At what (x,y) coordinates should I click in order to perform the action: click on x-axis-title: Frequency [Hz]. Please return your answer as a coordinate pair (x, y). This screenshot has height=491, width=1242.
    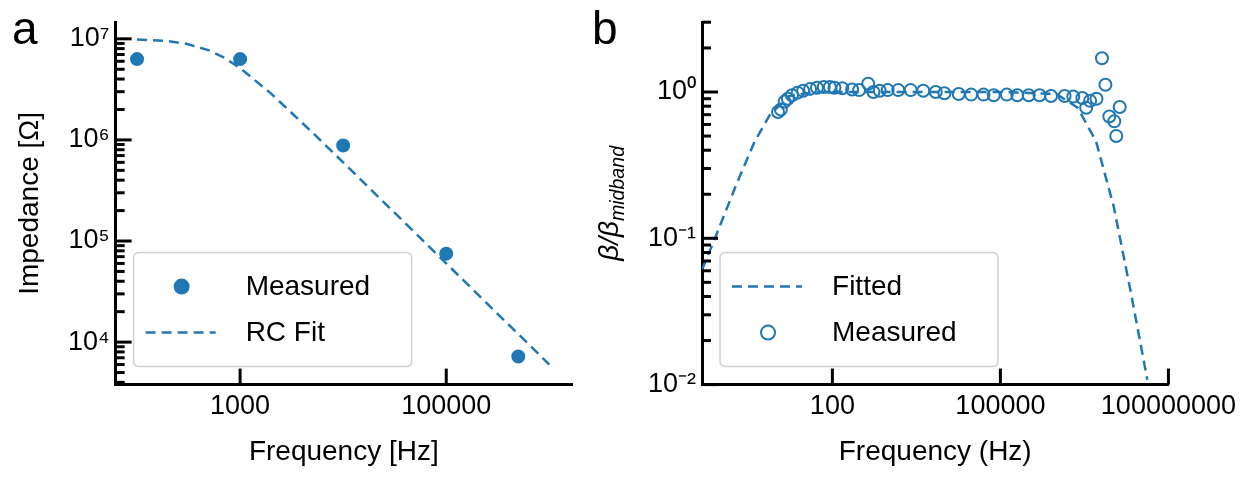
    Looking at the image, I should click on (343, 451).